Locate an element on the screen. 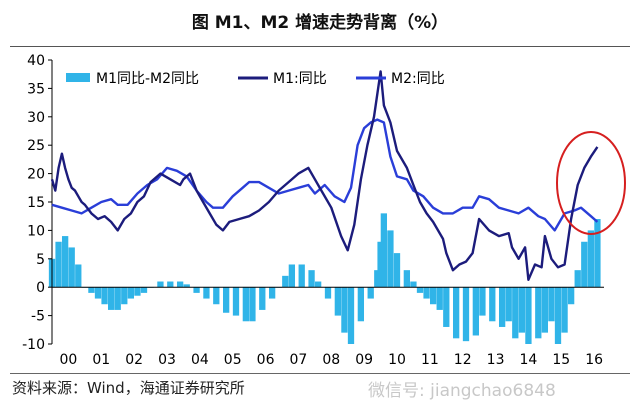  title-divider is located at coordinates (320, 46).